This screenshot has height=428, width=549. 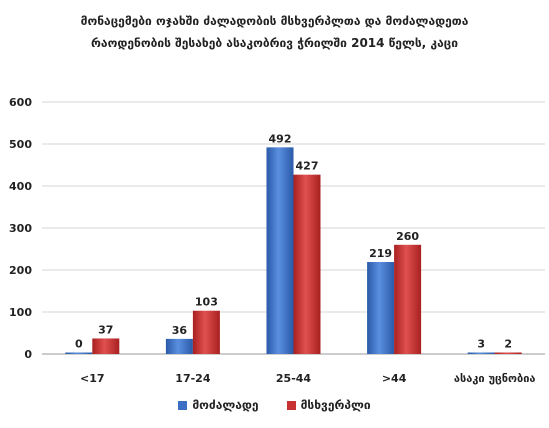 What do you see at coordinates (105, 329) in the screenshot?
I see `data-label: 37` at bounding box center [105, 329].